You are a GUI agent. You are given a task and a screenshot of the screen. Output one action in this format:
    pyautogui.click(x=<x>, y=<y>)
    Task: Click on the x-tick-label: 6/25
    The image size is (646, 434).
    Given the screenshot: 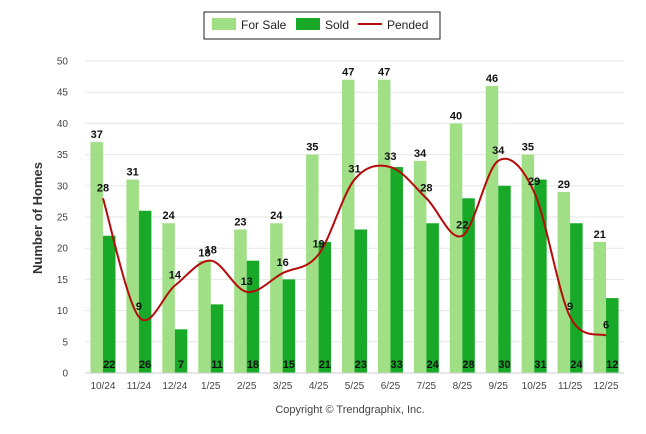 What is the action you would take?
    pyautogui.click(x=391, y=386)
    